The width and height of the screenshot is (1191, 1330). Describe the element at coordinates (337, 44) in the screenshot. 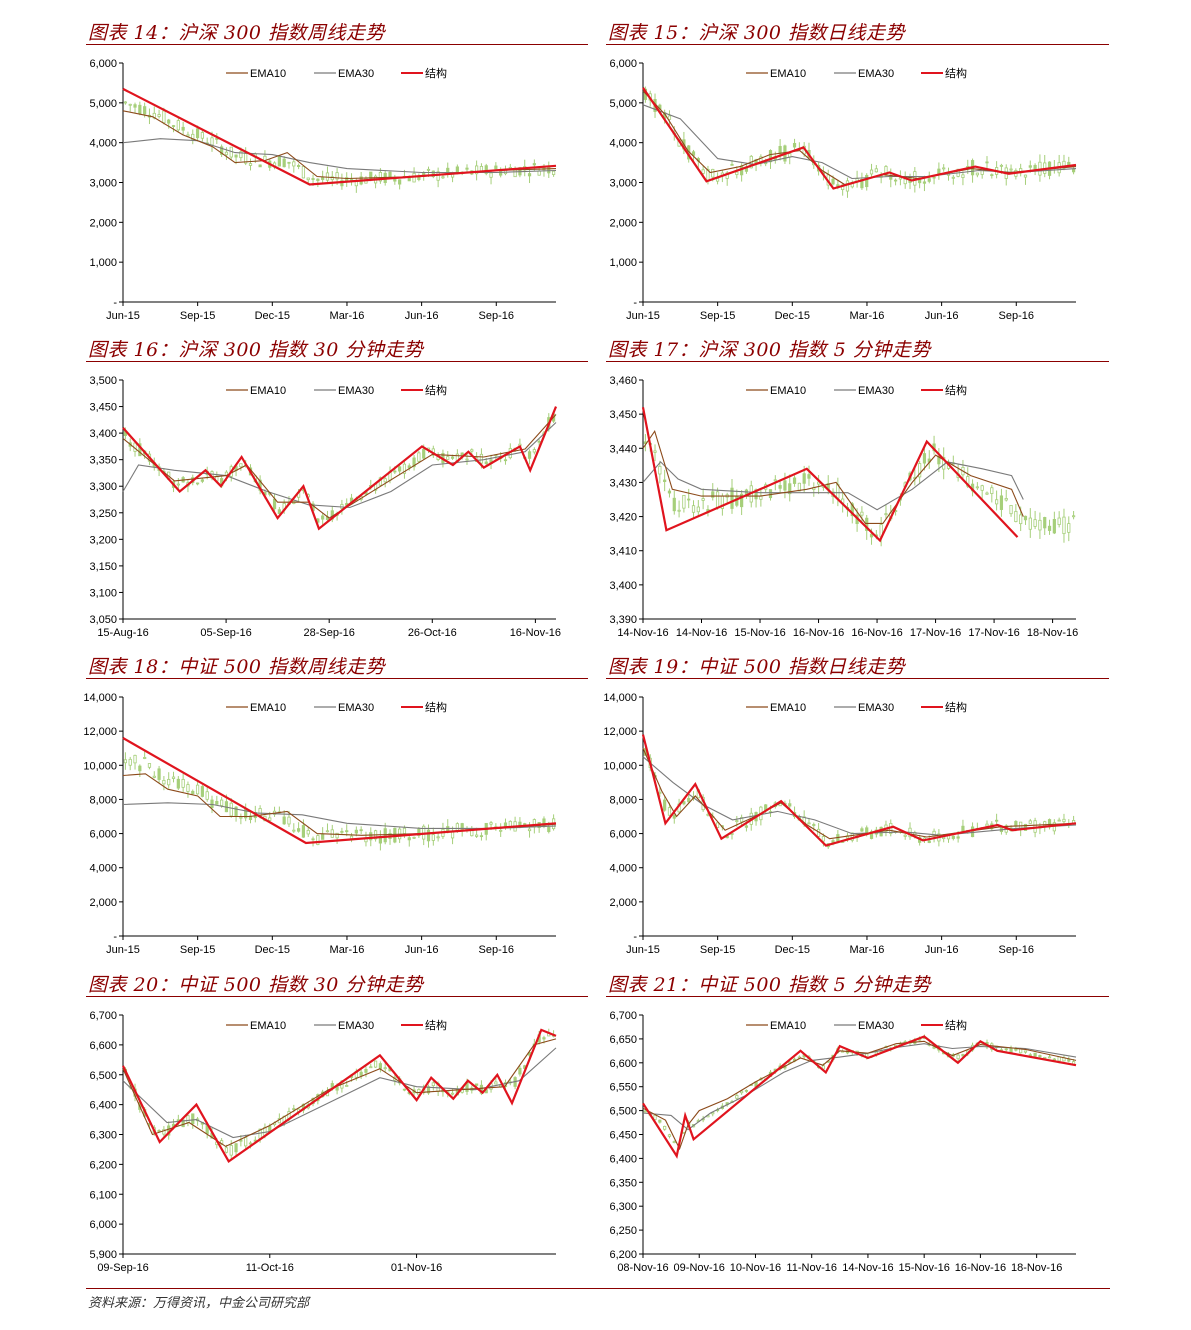

I see `title-rule` at that location.